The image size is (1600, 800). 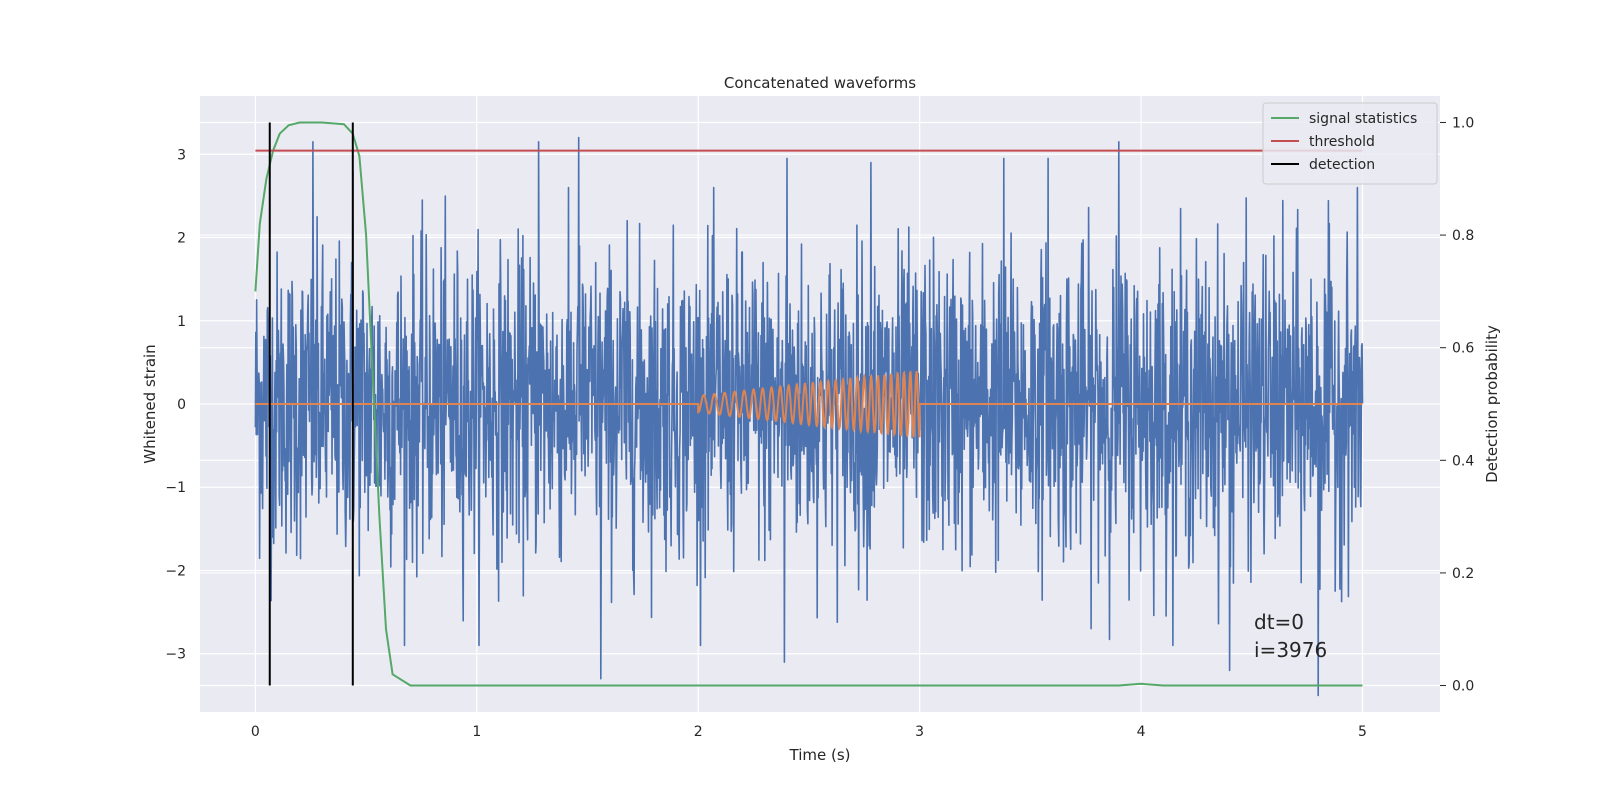 What do you see at coordinates (181, 239) in the screenshot?
I see `y-tick-label: 2` at bounding box center [181, 239].